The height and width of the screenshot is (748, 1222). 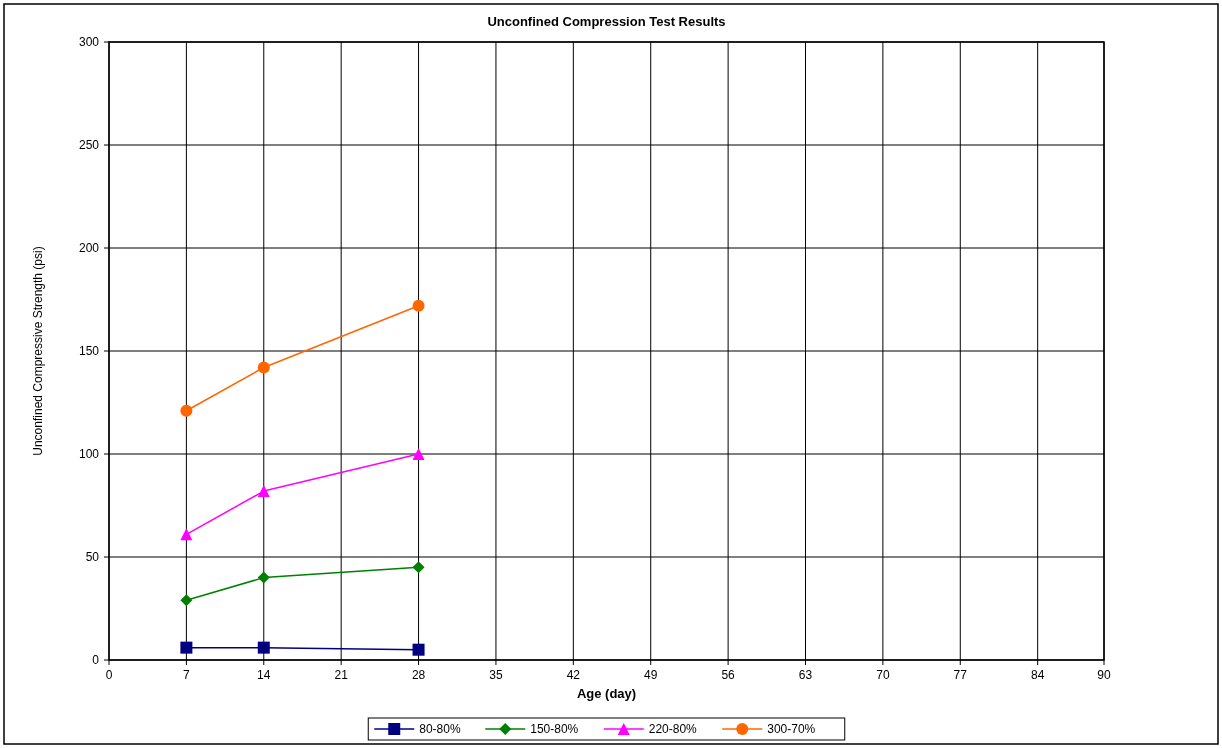 What do you see at coordinates (883, 675) in the screenshot?
I see `x-tick-label: 70` at bounding box center [883, 675].